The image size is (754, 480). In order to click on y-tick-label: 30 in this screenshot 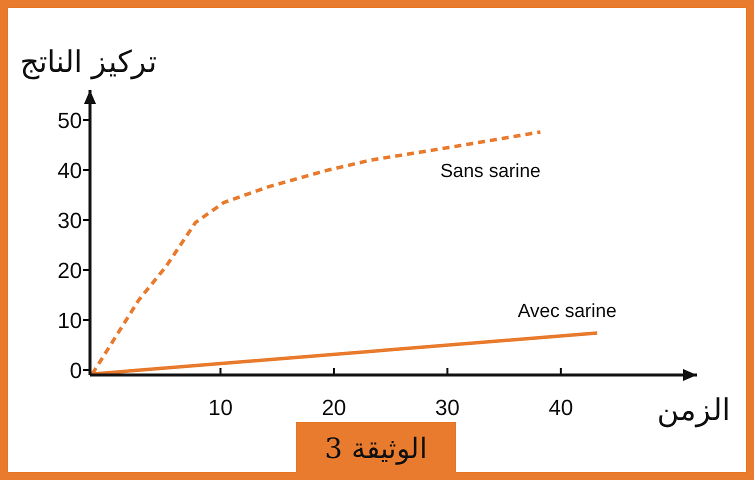, I will do `click(70, 220)`.